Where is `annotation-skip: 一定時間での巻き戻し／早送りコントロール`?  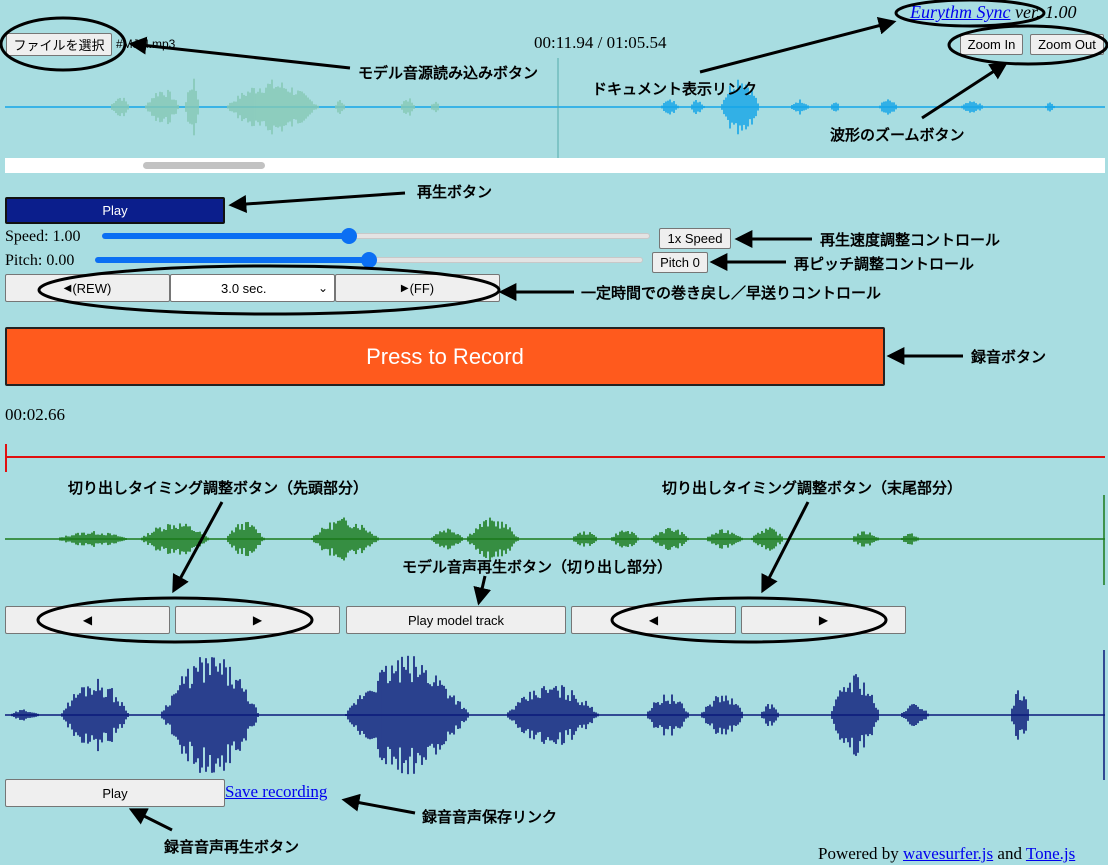
annotation-skip: 一定時間での巻き戻し／早送りコントロール is located at coordinates (731, 293).